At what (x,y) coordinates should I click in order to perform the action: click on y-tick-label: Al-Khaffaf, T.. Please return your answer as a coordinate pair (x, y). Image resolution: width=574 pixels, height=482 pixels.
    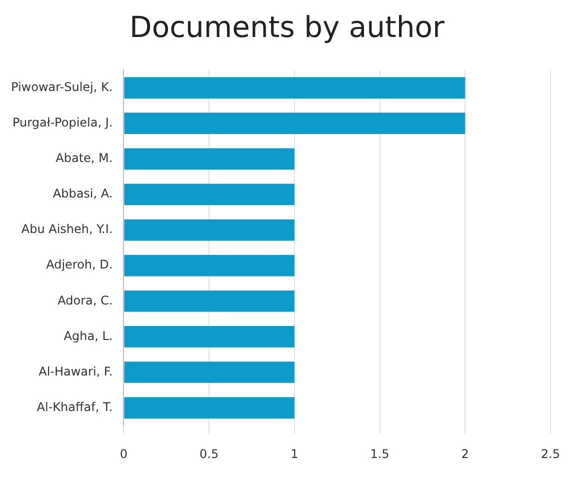
    Looking at the image, I should click on (74, 407).